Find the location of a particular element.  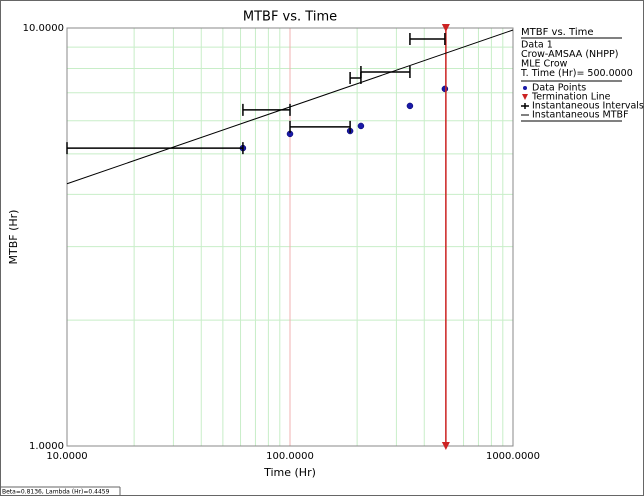

legend-info: Crow-AMSAA (NHPP) is located at coordinates (569, 54).